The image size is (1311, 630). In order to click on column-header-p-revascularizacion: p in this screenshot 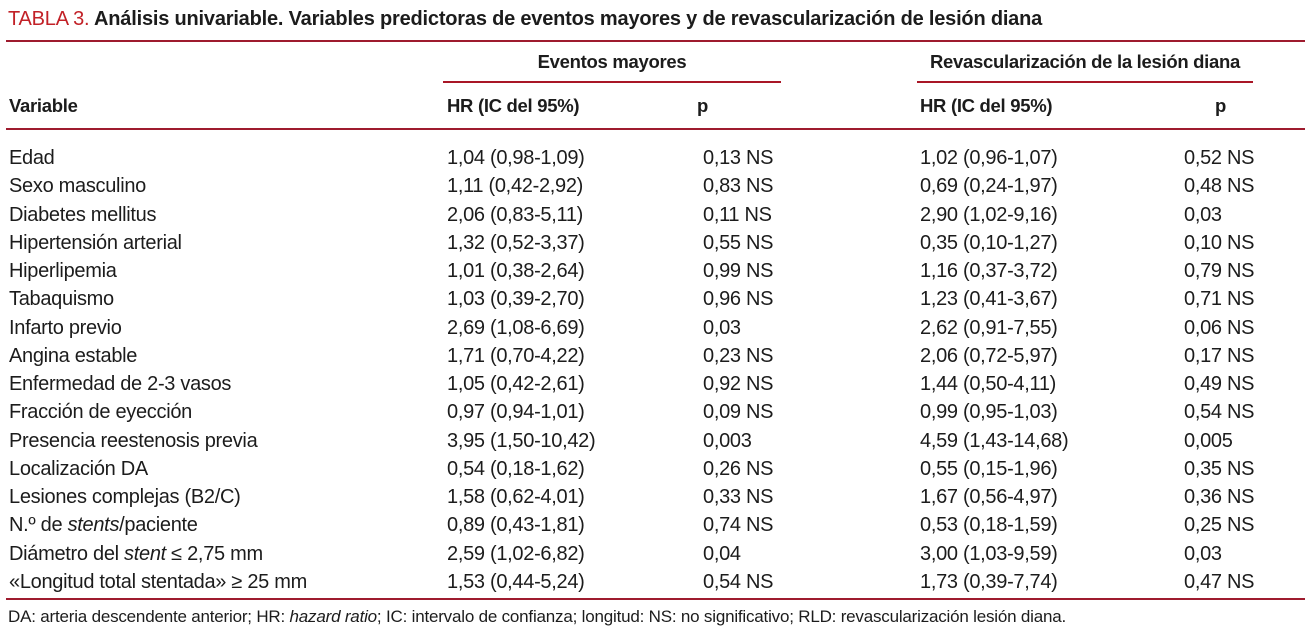, I will do `click(1221, 105)`.